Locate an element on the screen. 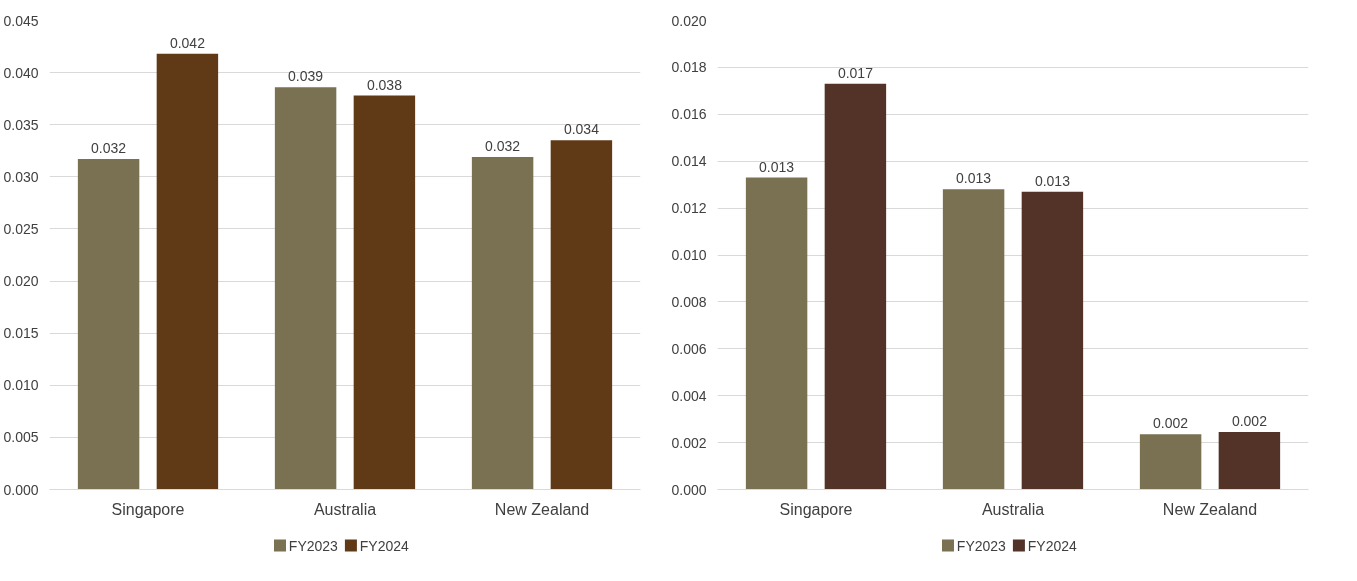 This screenshot has height=581, width=1357. y-tick-label: 0.012 is located at coordinates (689, 208).